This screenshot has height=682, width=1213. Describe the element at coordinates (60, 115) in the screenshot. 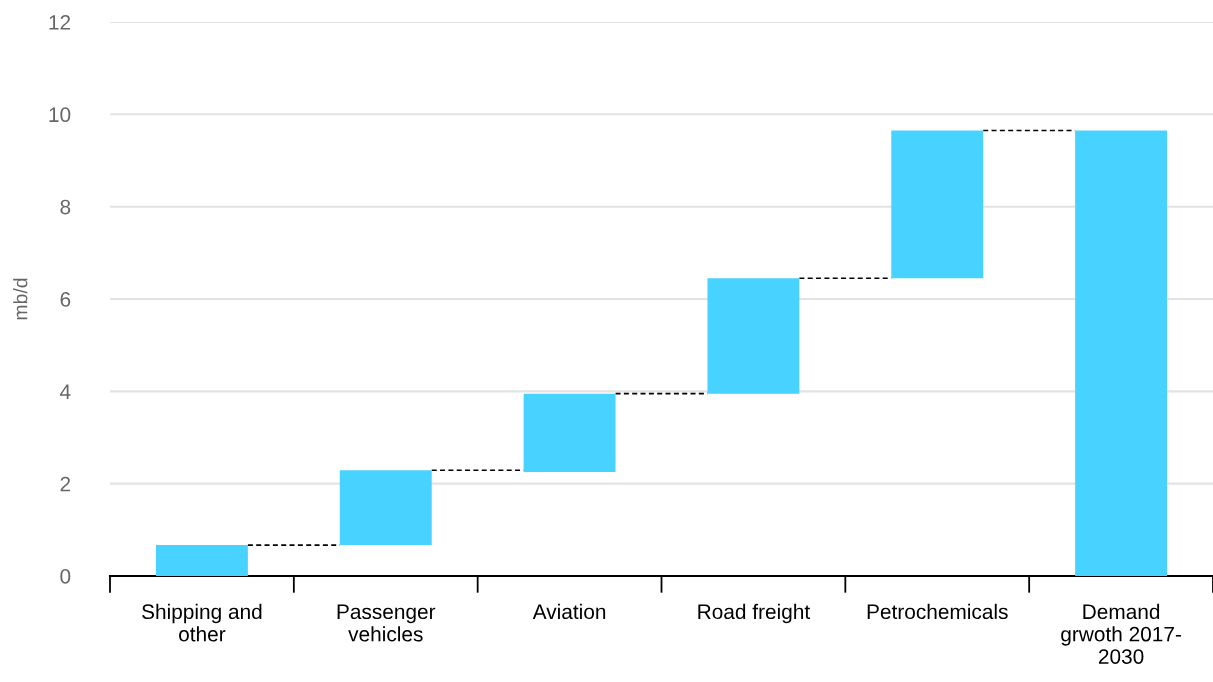

I see `y-tick-label: 10` at that location.